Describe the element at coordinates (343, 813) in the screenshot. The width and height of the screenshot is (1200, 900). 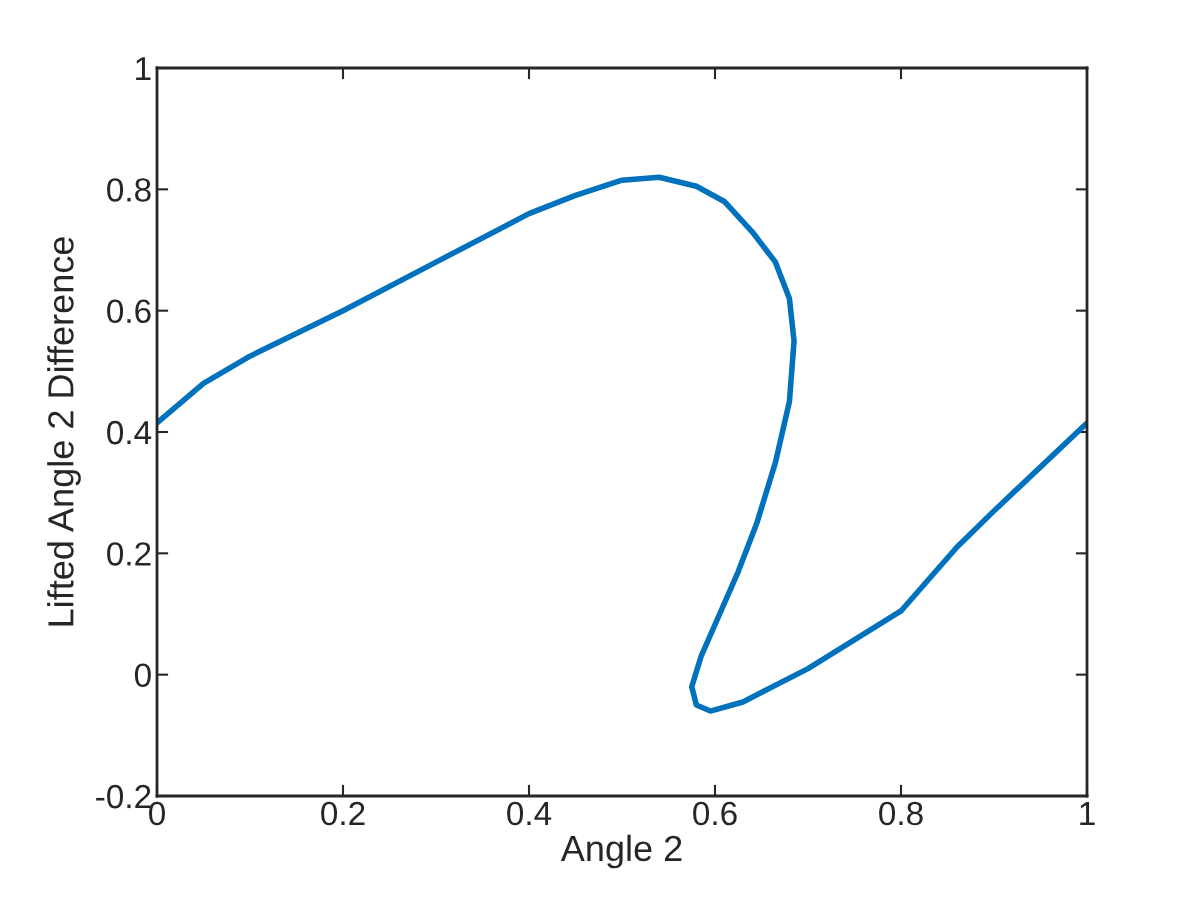
I see `x-tick-label: 0.2` at that location.